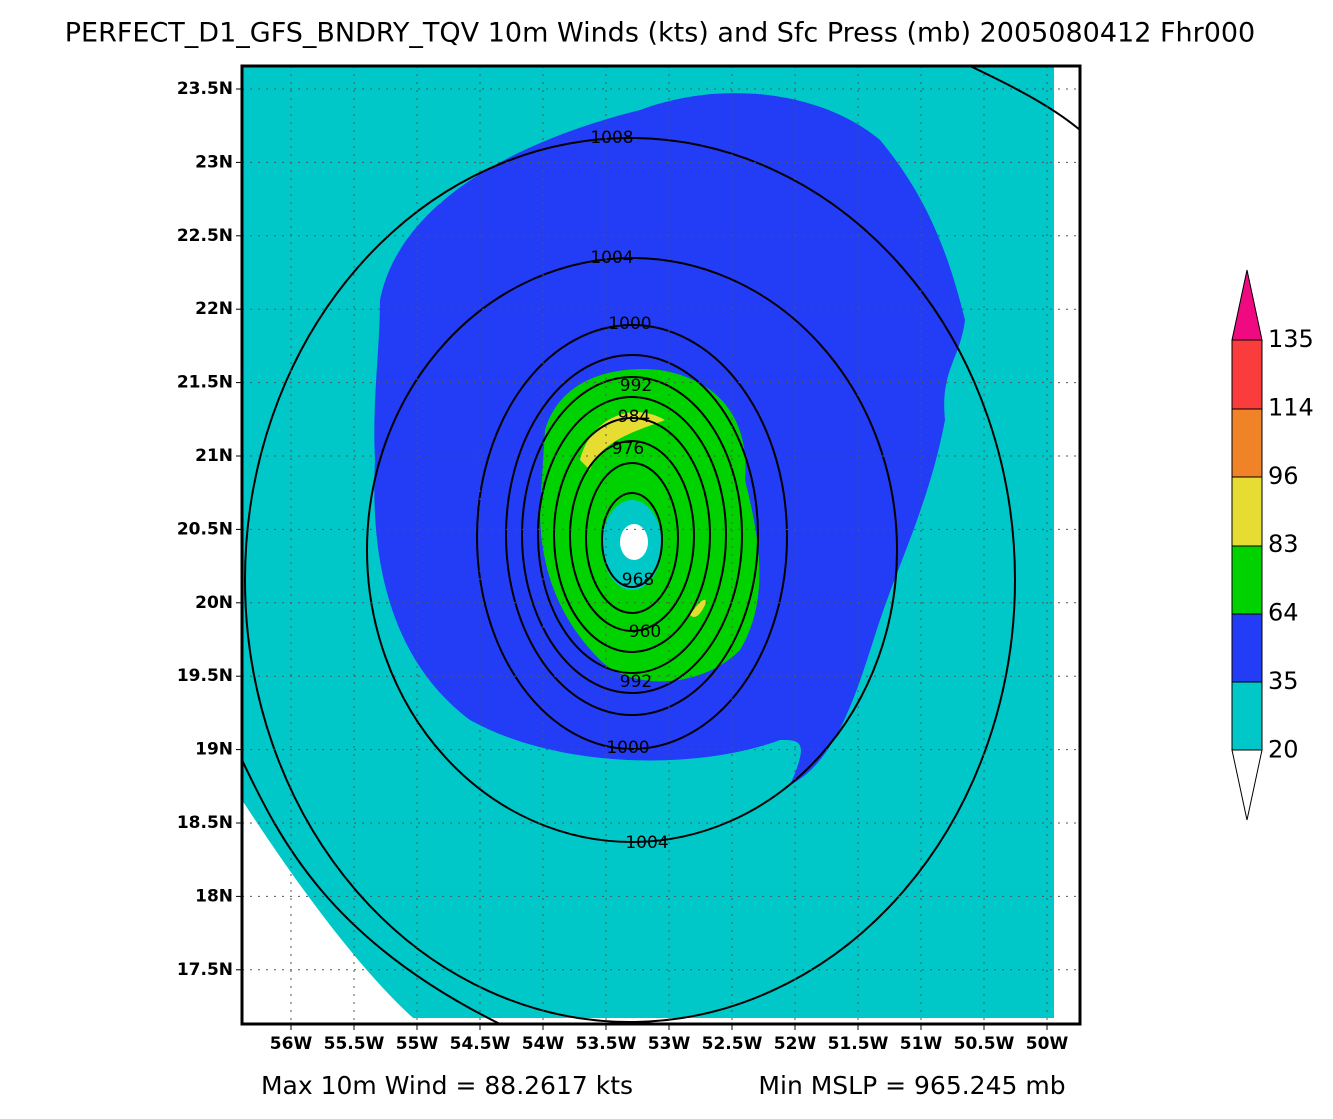 This screenshot has height=1119, width=1333. What do you see at coordinates (1291, 407) in the screenshot?
I see `colorbar-label: 114` at bounding box center [1291, 407].